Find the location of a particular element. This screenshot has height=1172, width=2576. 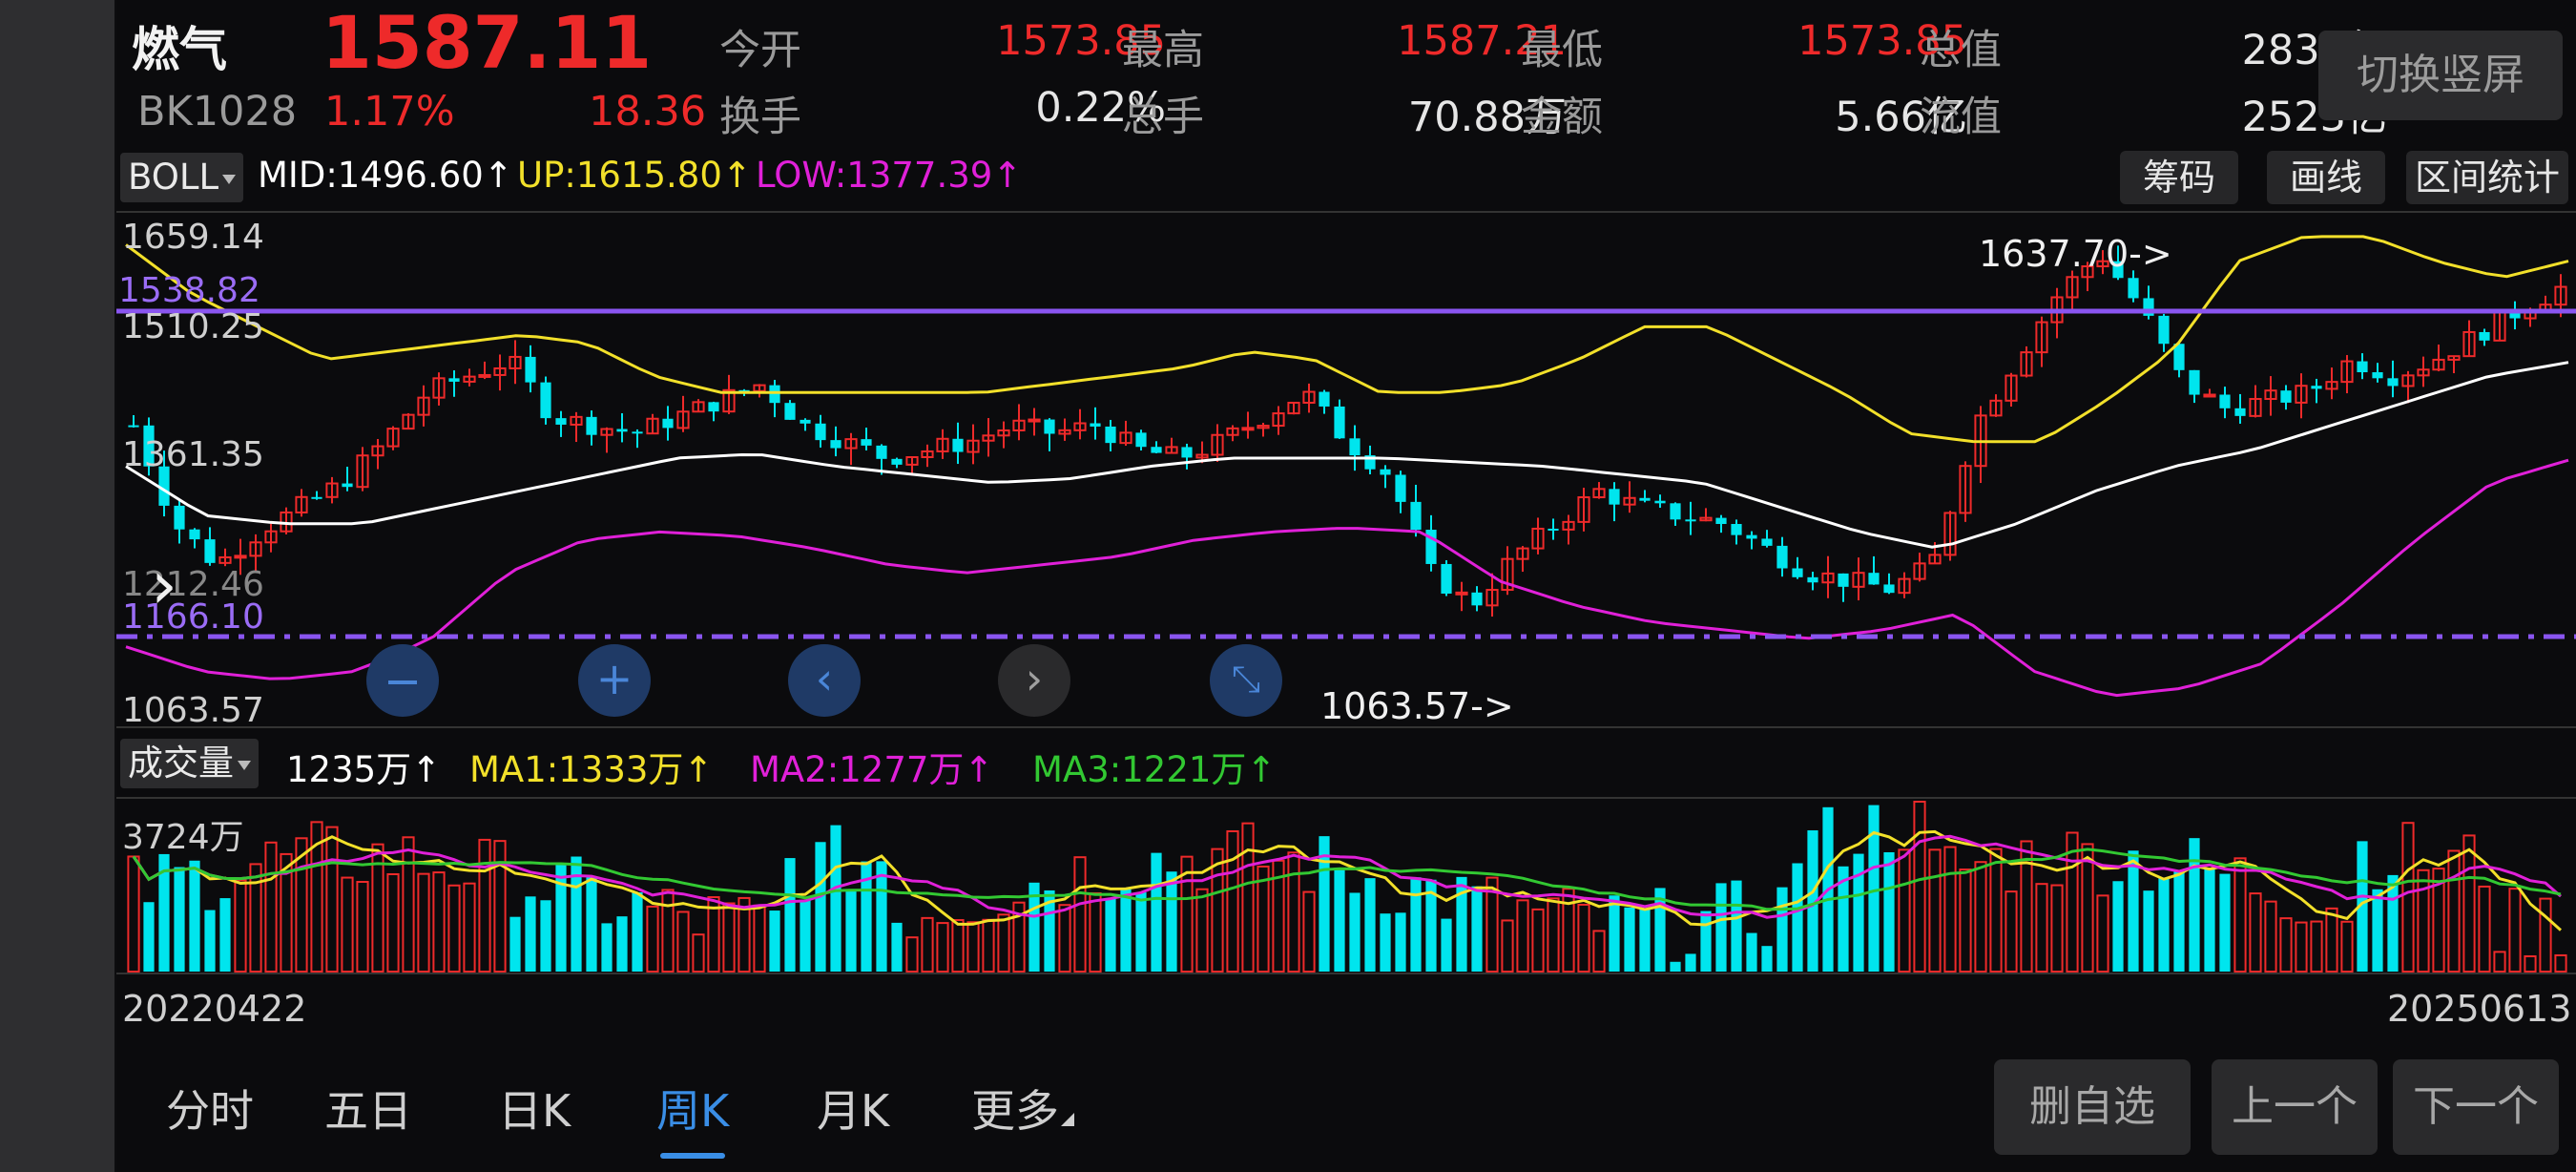

next-button: 下一个 is located at coordinates (2476, 1107).